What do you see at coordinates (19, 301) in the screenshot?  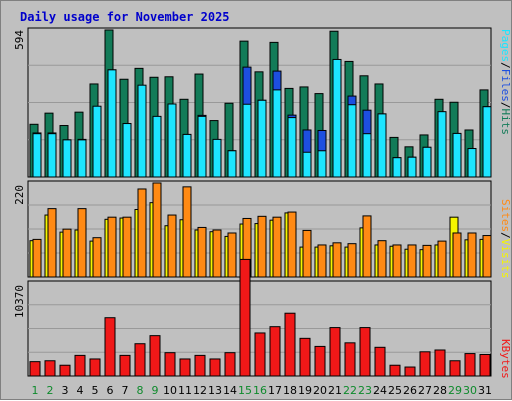 I see `panel-kbytes-axis-max-label: 10370` at bounding box center [19, 301].